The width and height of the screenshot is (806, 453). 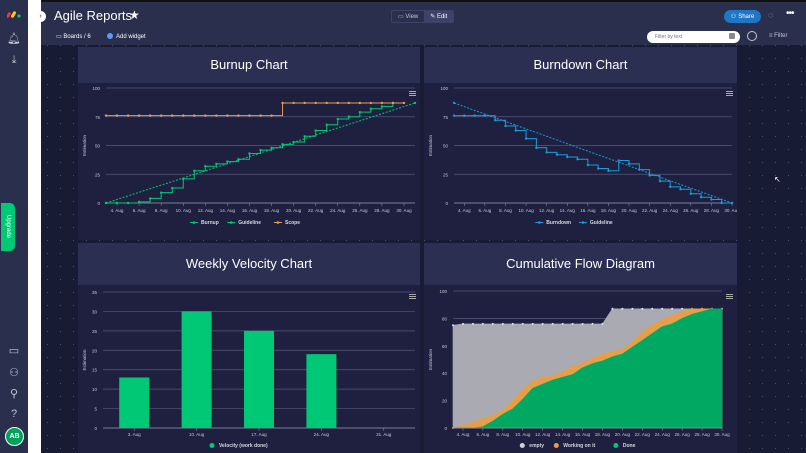 I want to click on x-tick-label: 31. Aug, so click(x=384, y=434).